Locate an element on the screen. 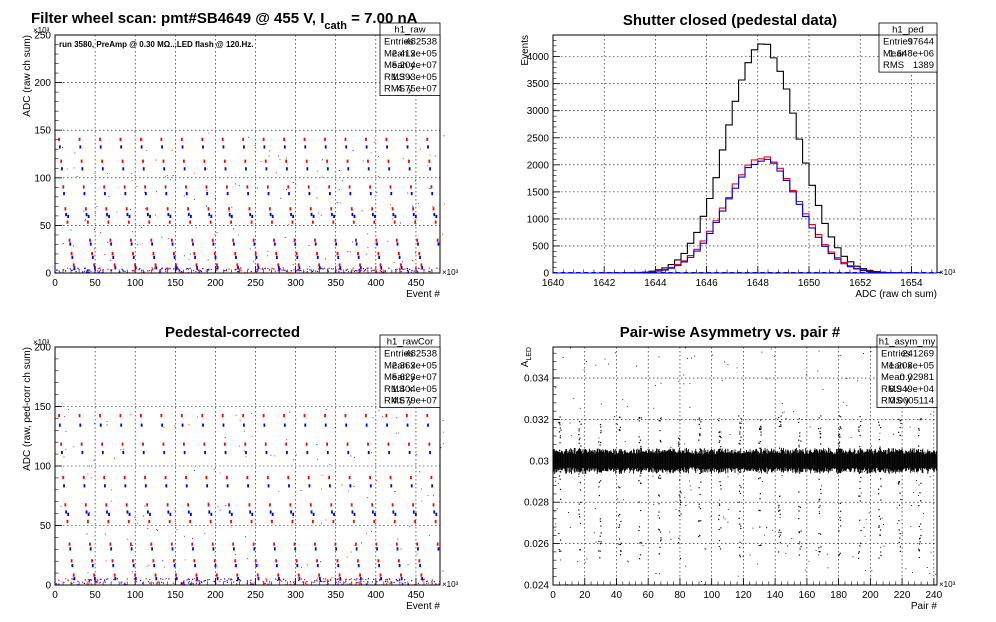 The width and height of the screenshot is (996, 622). x-axis-label: Event # is located at coordinates (423, 294).